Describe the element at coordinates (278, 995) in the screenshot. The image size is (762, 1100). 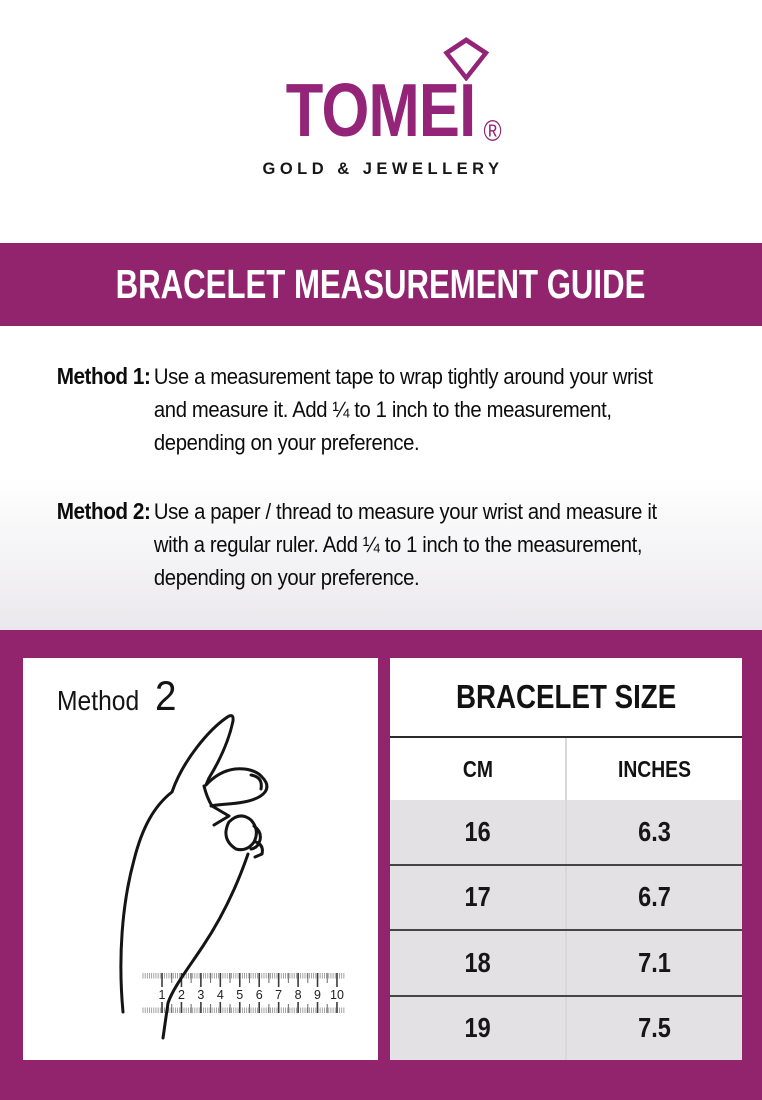
I see `svg-text: 7` at that location.